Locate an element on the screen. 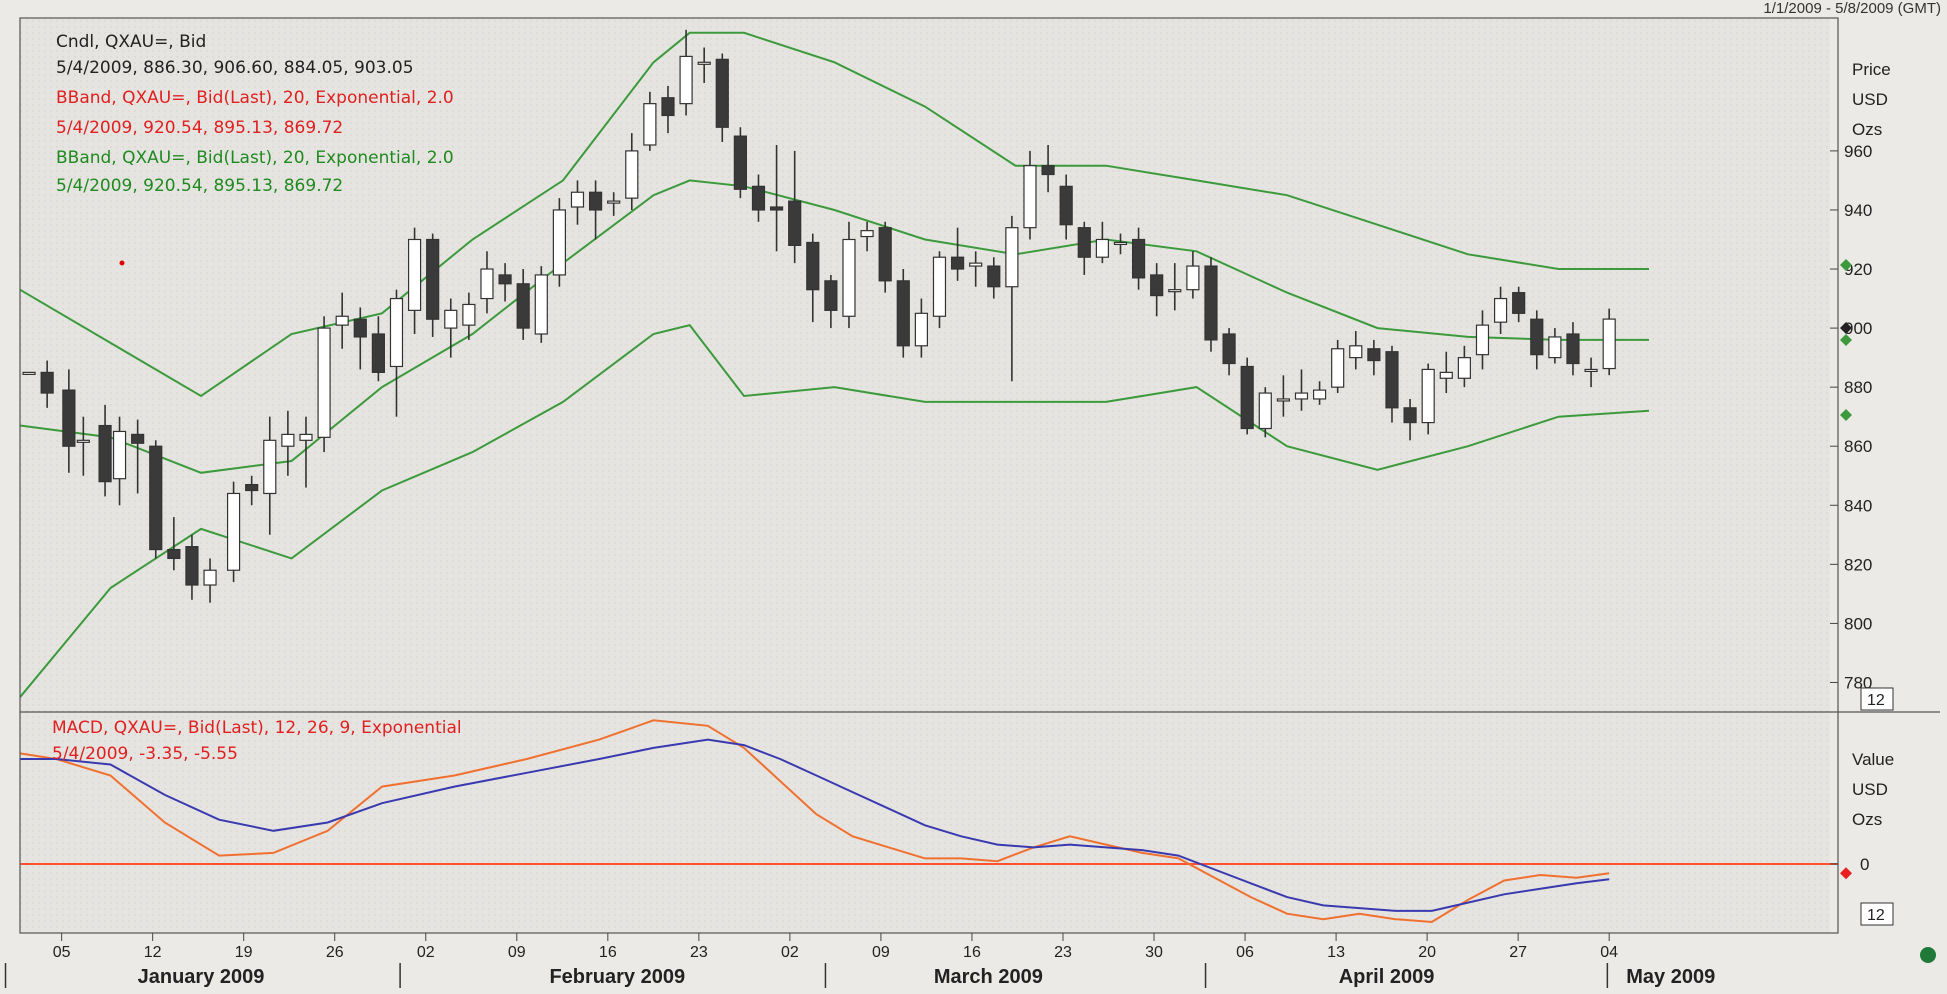 This screenshot has height=994, width=1947. day-tick-label: 19 is located at coordinates (244, 952).